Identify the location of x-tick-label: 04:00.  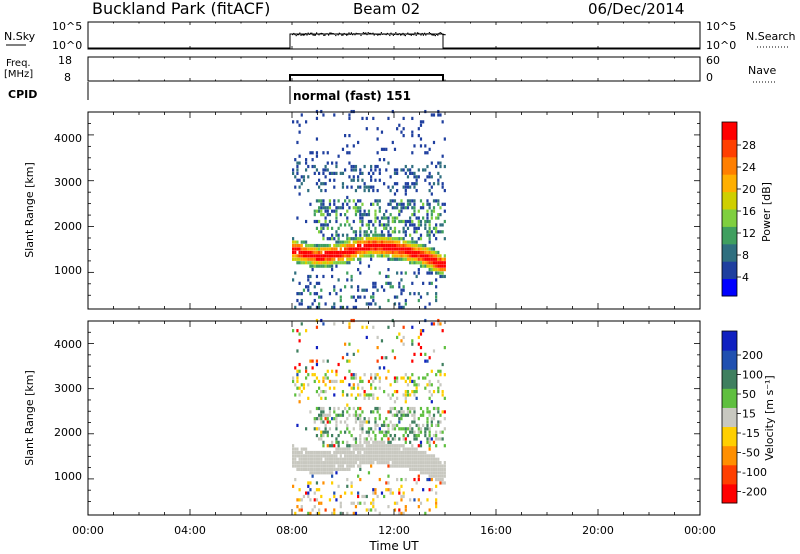
(190, 530).